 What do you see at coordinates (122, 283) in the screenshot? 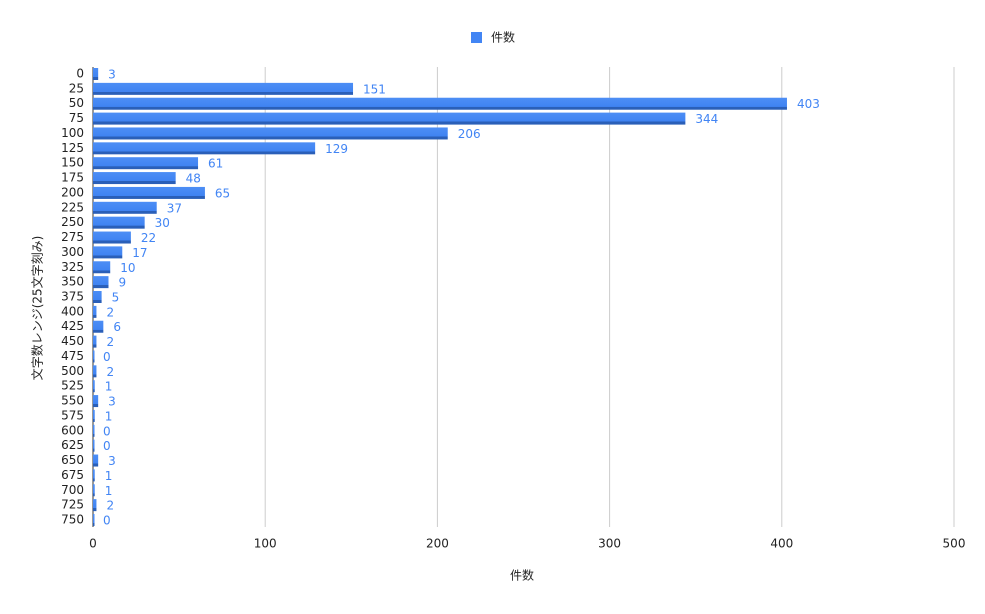
I see `value-label: 9` at bounding box center [122, 283].